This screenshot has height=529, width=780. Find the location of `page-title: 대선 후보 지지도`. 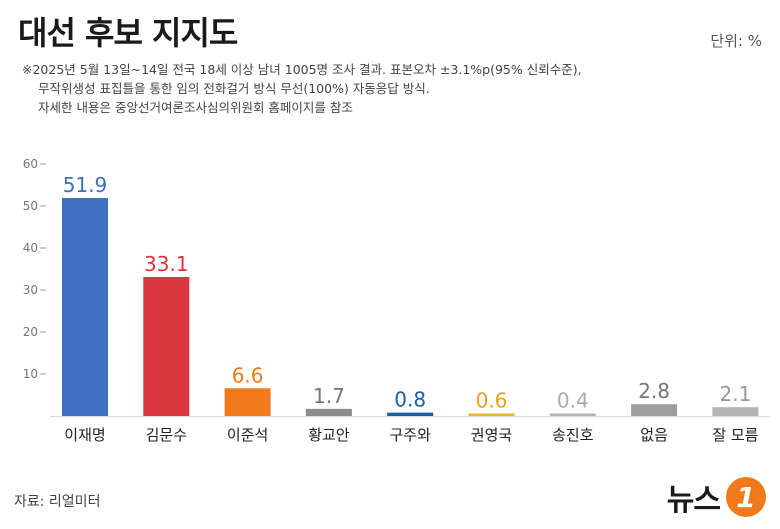

page-title: 대선 후보 지지도 is located at coordinates (128, 33).